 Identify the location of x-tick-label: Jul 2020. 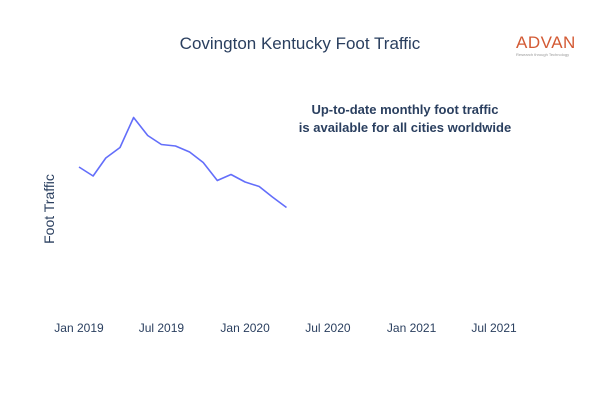
(328, 328).